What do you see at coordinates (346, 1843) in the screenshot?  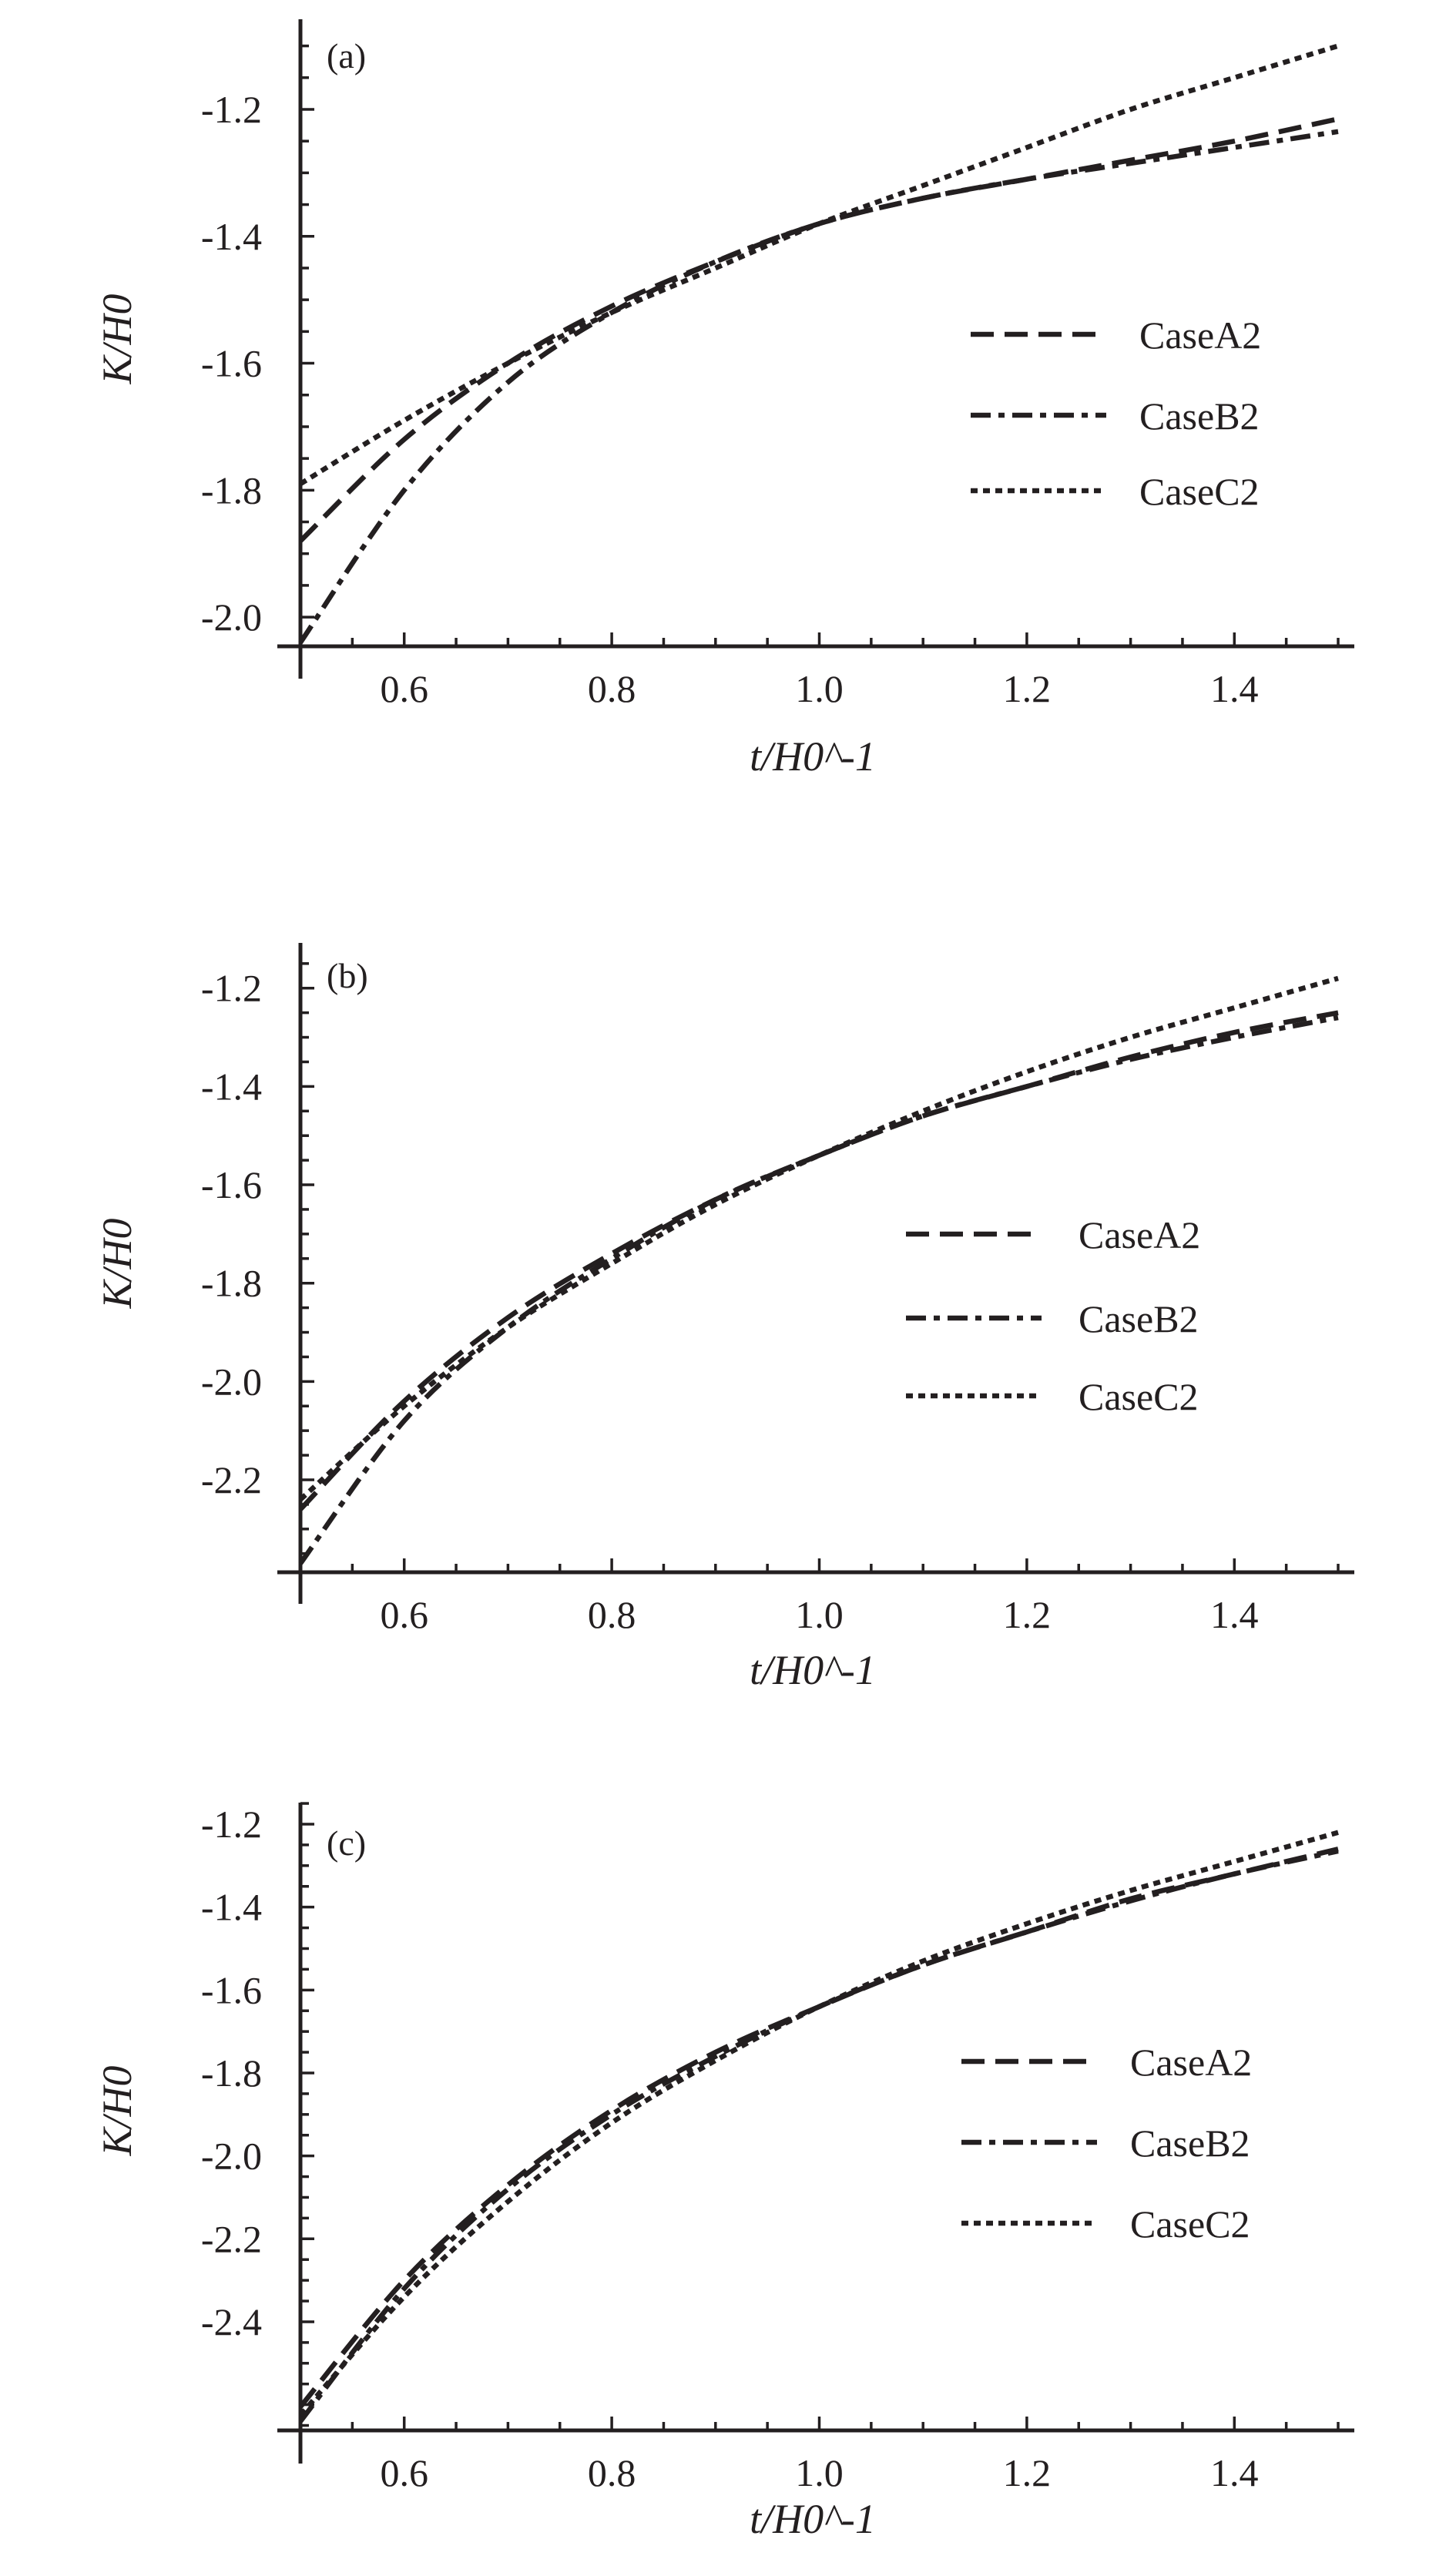 I see `panel-label: (c)` at bounding box center [346, 1843].